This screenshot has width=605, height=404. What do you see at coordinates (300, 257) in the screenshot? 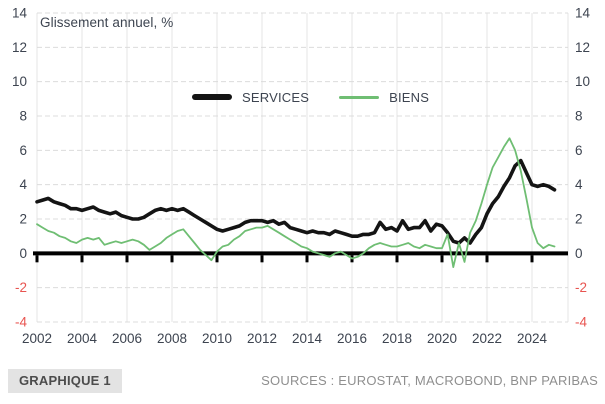
I see `zero-line` at bounding box center [300, 257].